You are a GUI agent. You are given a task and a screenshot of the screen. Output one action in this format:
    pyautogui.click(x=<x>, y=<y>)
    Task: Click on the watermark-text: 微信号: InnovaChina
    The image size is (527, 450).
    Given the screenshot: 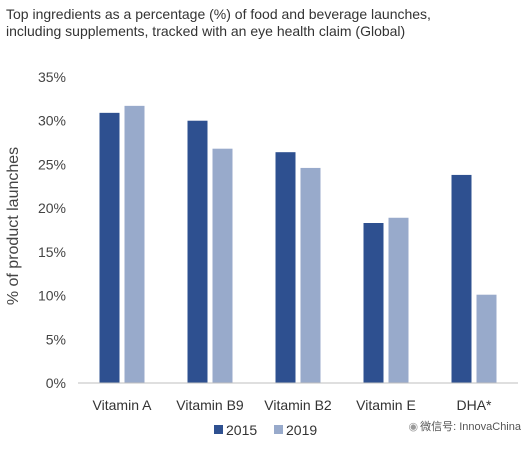 What is the action you would take?
    pyautogui.click(x=470, y=427)
    